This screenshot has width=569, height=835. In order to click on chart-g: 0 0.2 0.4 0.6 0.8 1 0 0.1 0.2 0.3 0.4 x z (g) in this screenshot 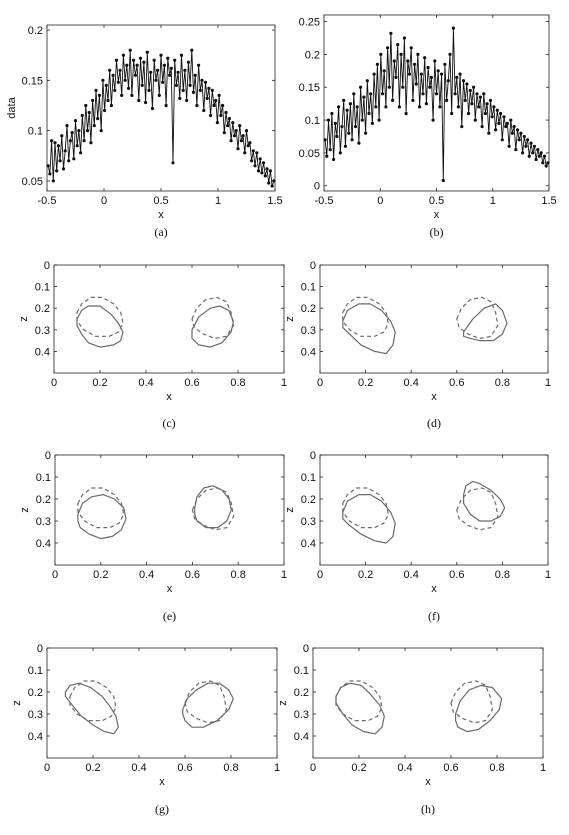, I will do `click(145, 729)`.